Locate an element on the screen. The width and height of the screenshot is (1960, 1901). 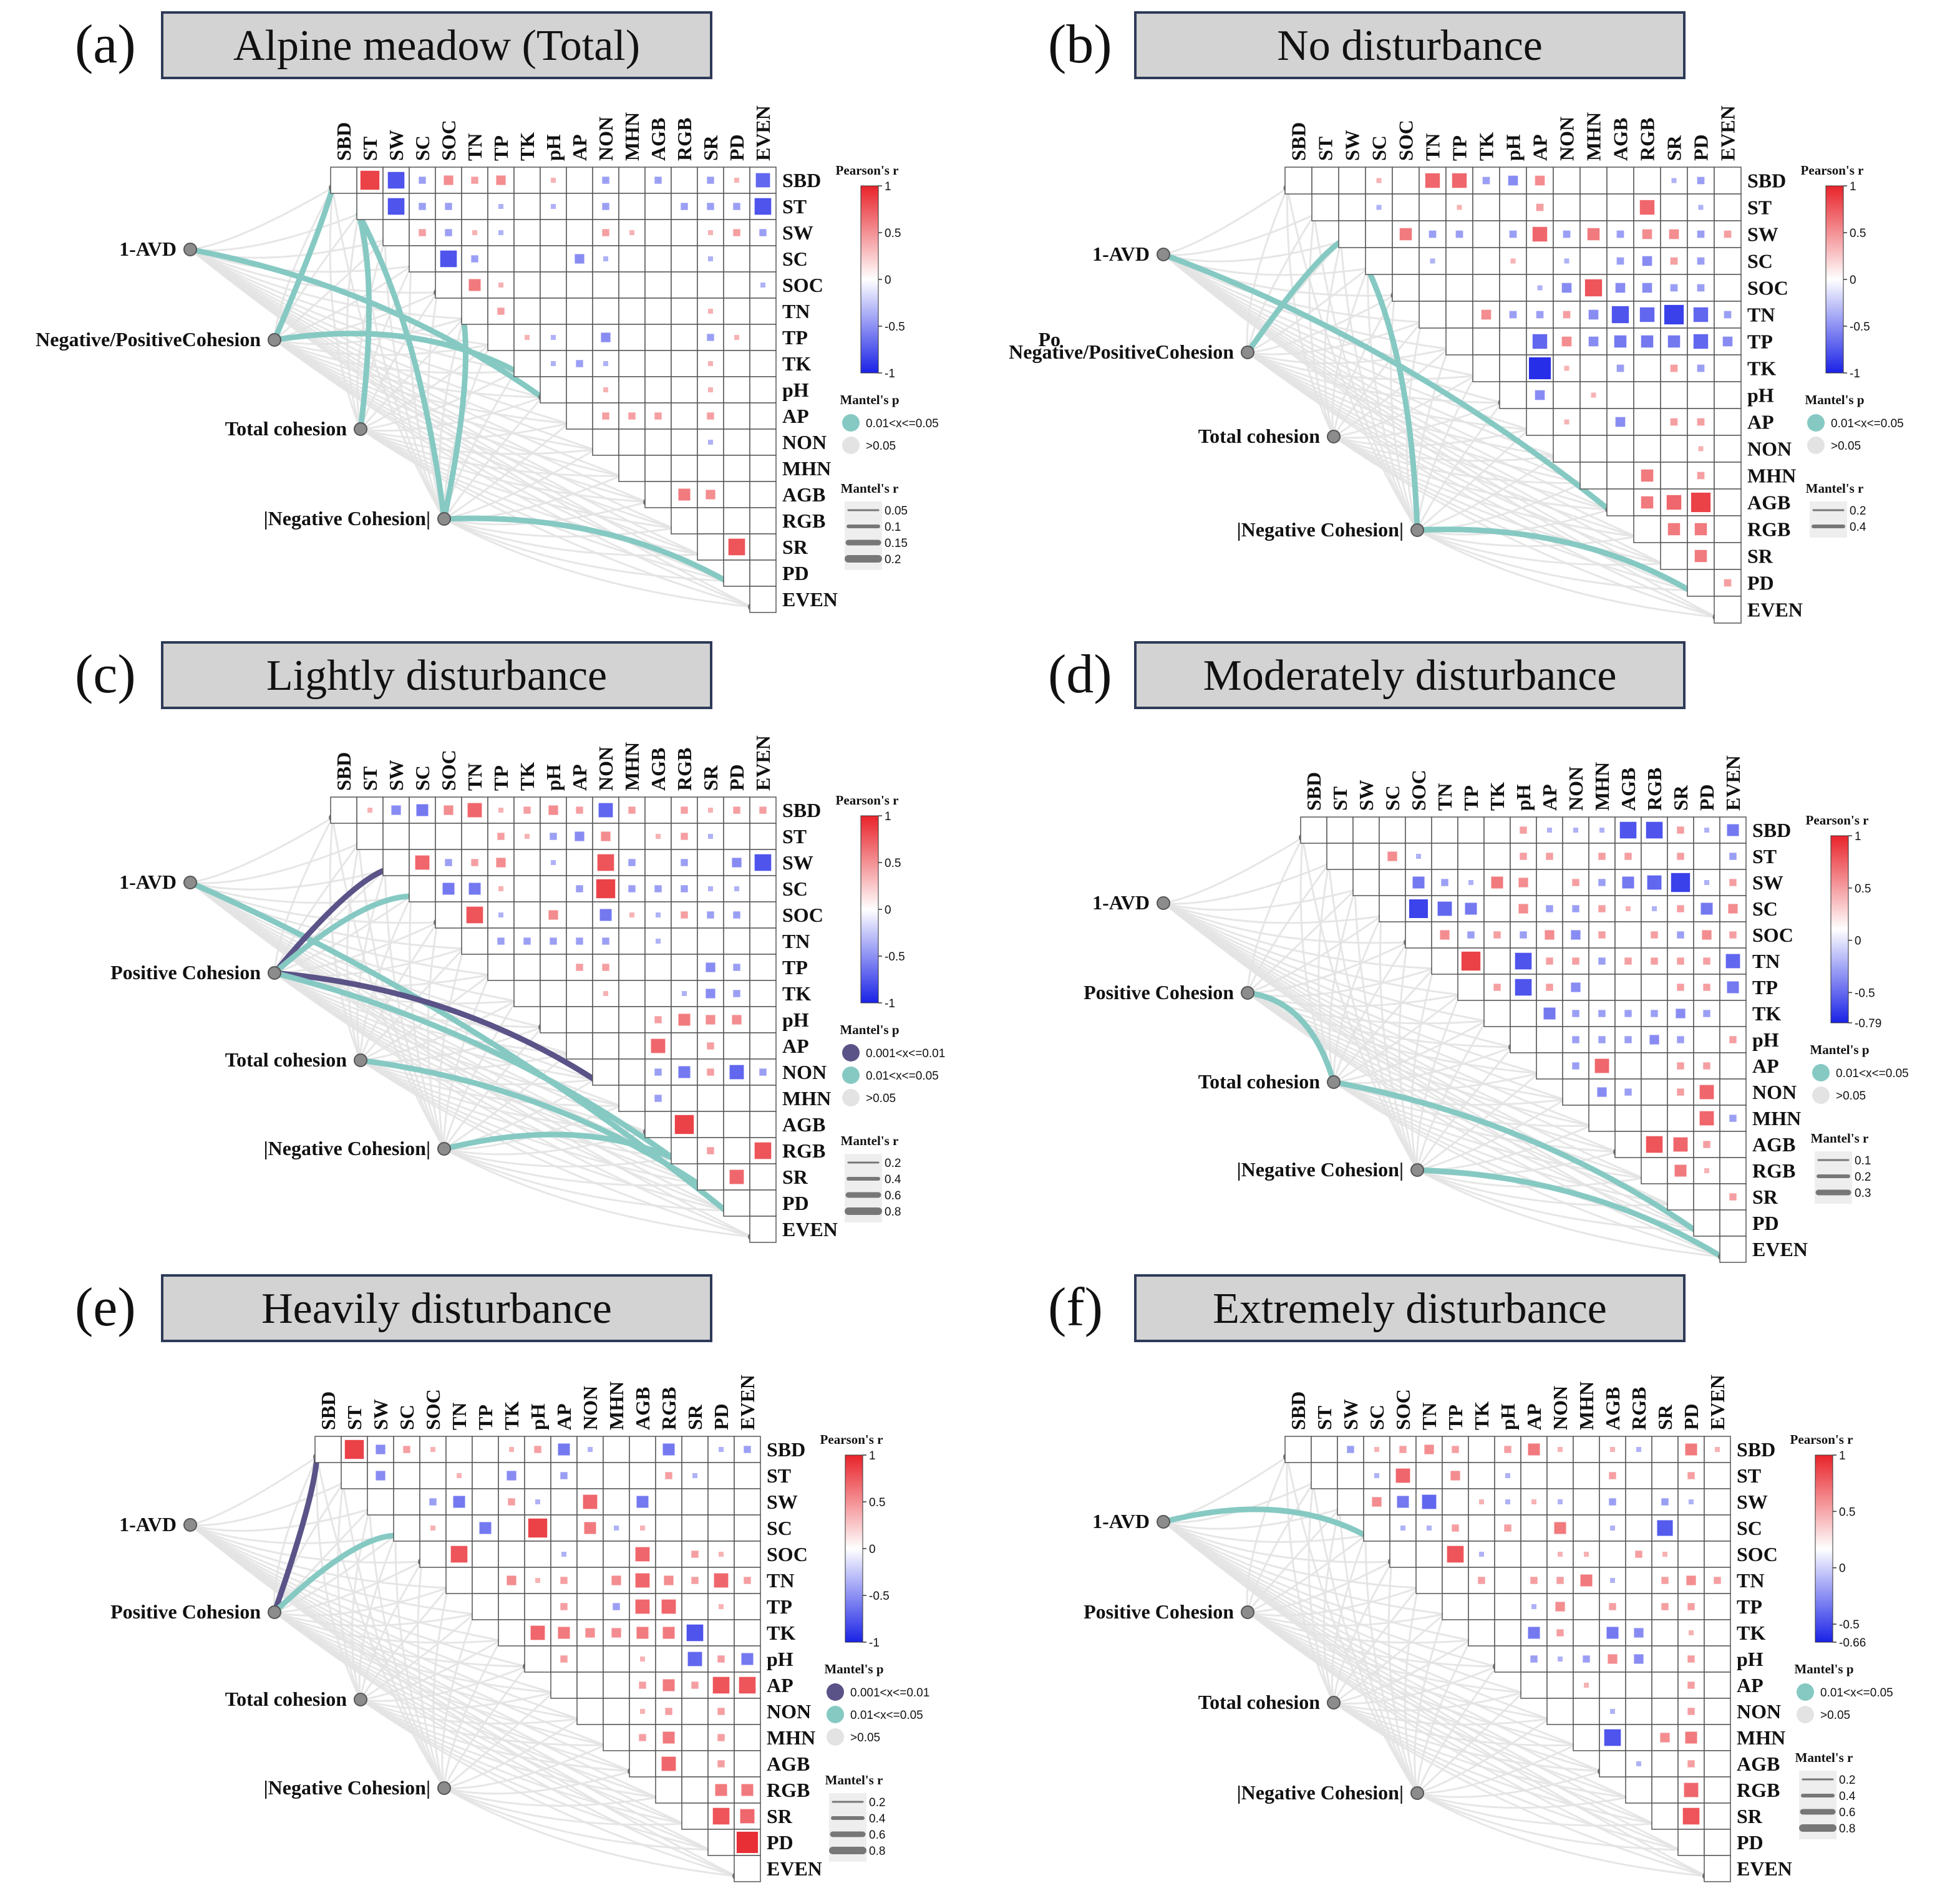
corr-ap-agb is located at coordinates (658, 1045).